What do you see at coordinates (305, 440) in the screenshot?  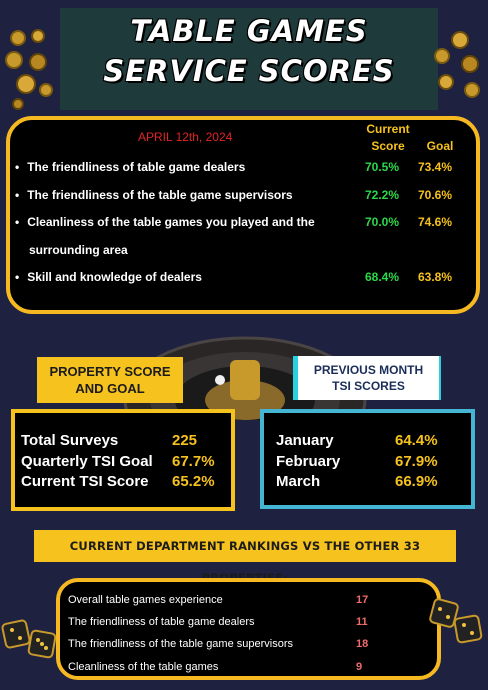 I see `month-label: January` at bounding box center [305, 440].